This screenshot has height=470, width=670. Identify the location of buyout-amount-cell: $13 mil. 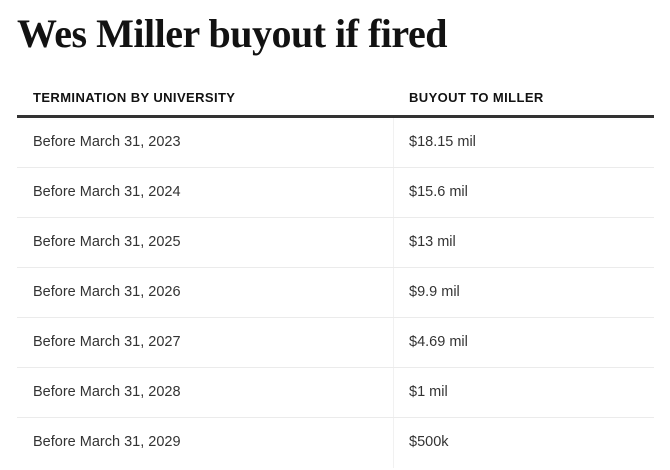
(432, 242).